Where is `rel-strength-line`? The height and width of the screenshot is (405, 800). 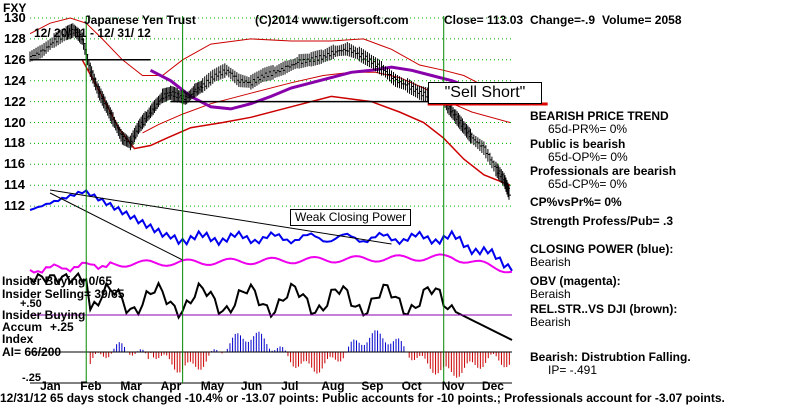
rel-strength-line is located at coordinates (271, 306).